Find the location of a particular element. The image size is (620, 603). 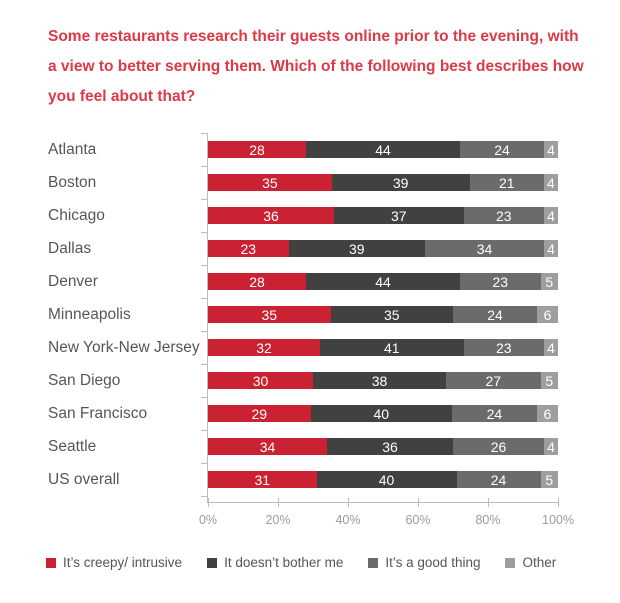

chart-row: Chicago 36 37 23 4 is located at coordinates (313, 215).